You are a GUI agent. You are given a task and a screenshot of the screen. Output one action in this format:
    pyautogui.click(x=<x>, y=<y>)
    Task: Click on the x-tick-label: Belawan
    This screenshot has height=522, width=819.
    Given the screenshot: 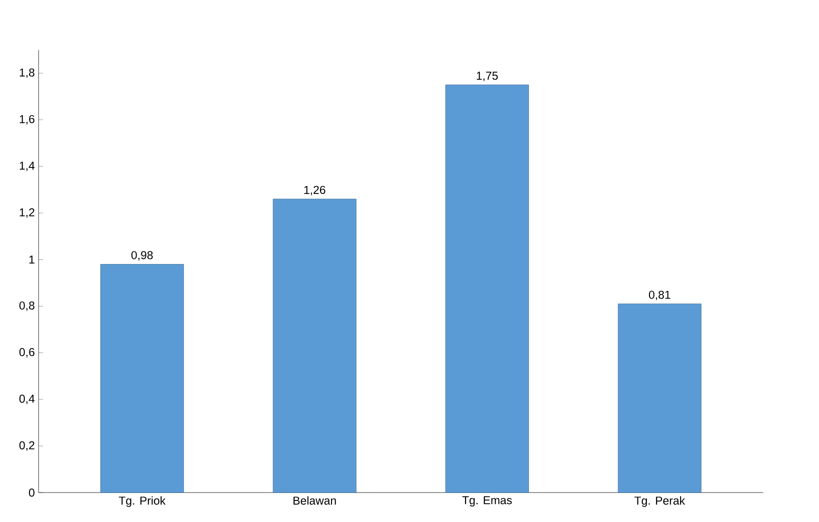 What is the action you would take?
    pyautogui.click(x=315, y=500)
    